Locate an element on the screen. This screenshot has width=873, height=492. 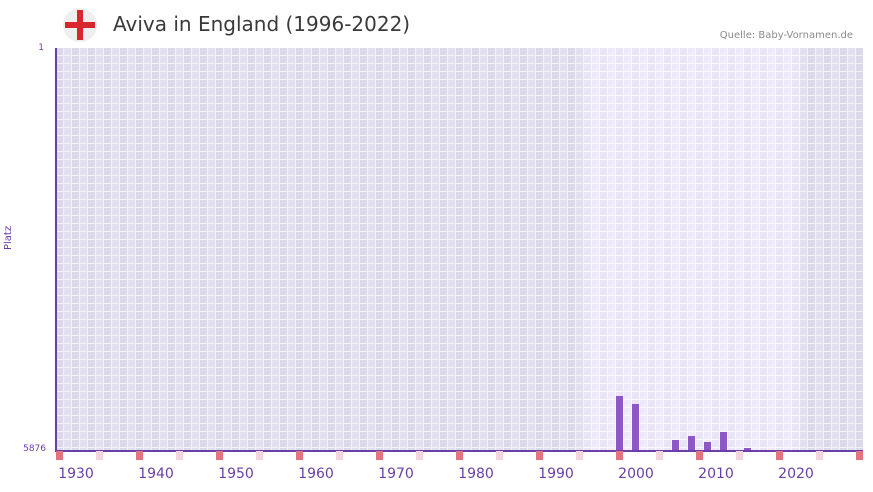
source-credit: Quelle: Baby-Vornamen.de is located at coordinates (786, 35).